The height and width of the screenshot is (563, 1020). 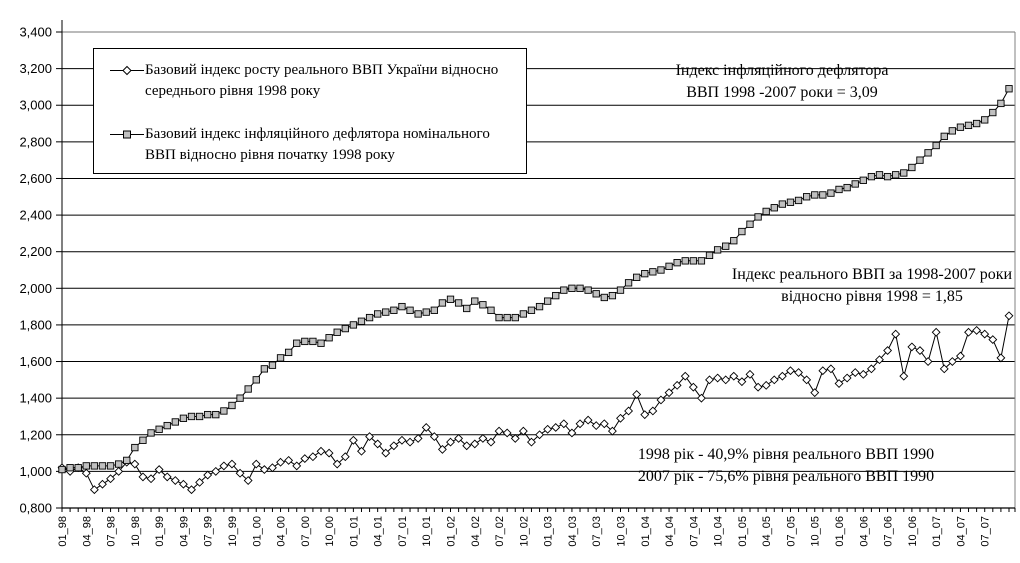 What do you see at coordinates (35, 398) in the screenshot?
I see `y-tick-label: 1,400` at bounding box center [35, 398].